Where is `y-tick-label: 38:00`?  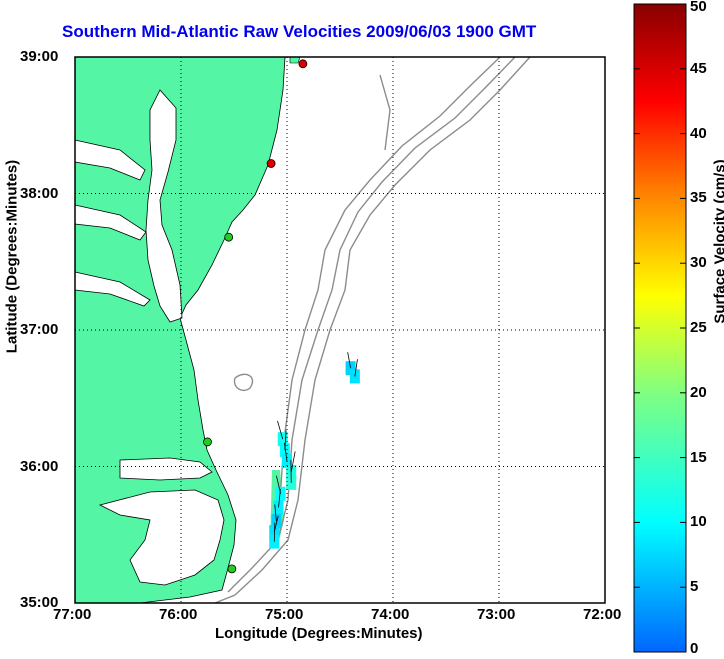
y-tick-label: 38:00 is located at coordinates (39, 193).